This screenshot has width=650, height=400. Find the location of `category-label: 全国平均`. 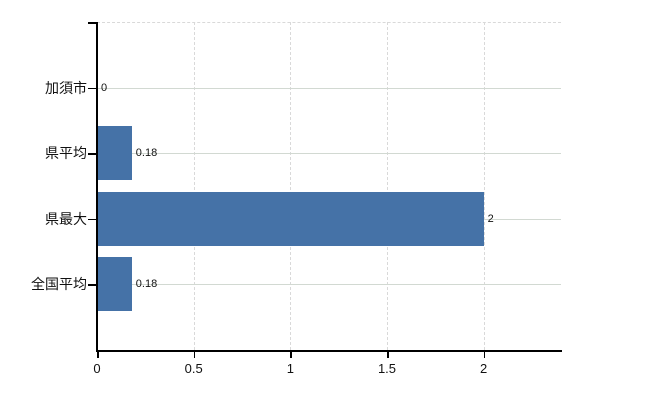

category-label: 全国平均 is located at coordinates (59, 284).